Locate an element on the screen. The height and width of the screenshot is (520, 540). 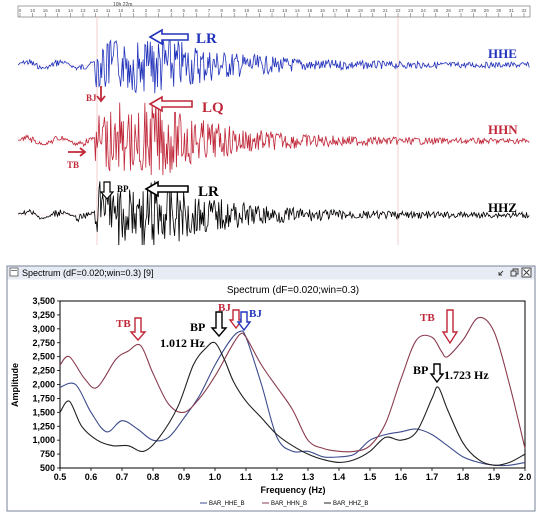
legend-entry: BAR_HHE_B is located at coordinates (227, 504).